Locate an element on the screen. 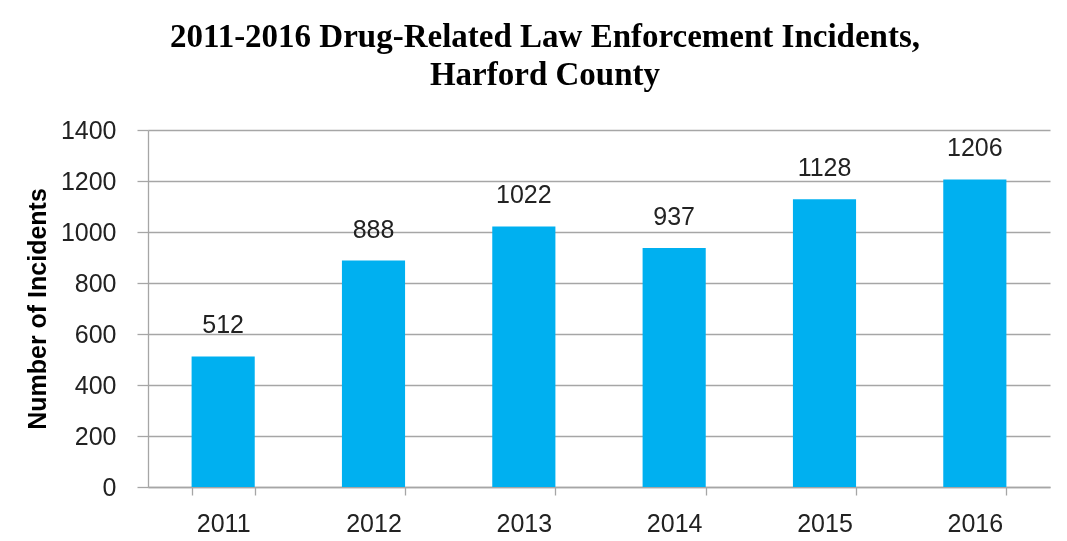 This screenshot has height=541, width=1067. y-tick-label: 1000 is located at coordinates (88, 231).